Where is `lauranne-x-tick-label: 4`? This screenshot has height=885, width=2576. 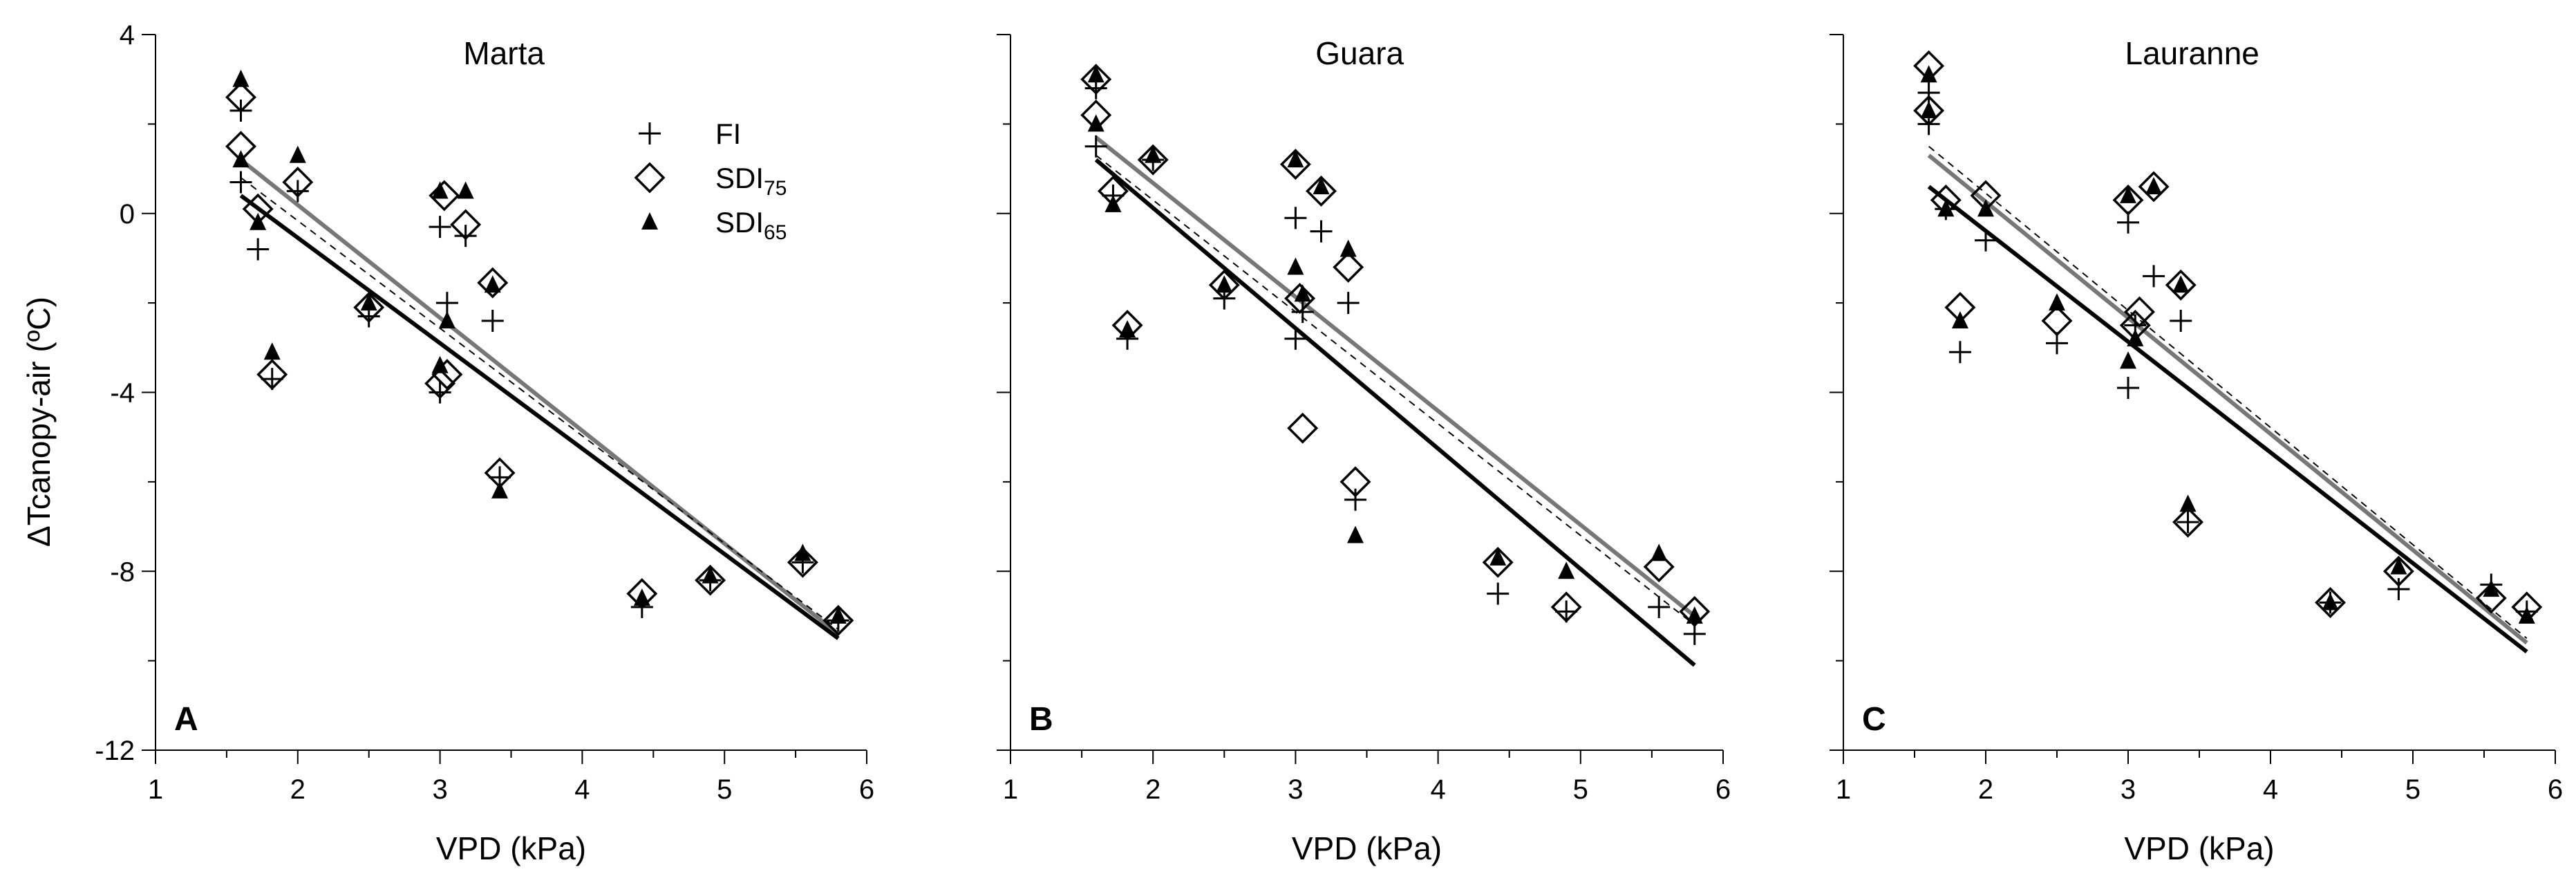
lauranne-x-tick-label: 4 is located at coordinates (2270, 789).